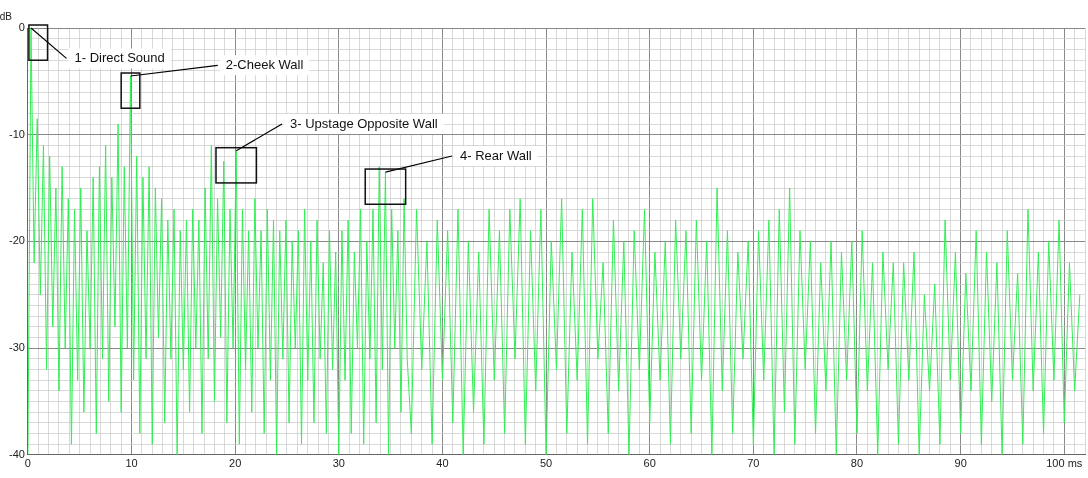  What do you see at coordinates (960, 463) in the screenshot?
I see `x-tick-label: 90` at bounding box center [960, 463].